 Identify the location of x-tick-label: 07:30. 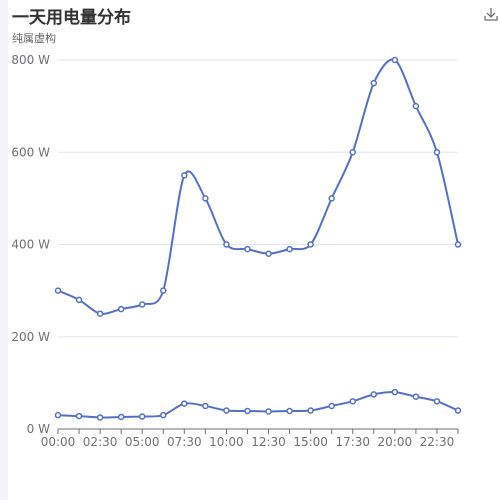
(184, 442).